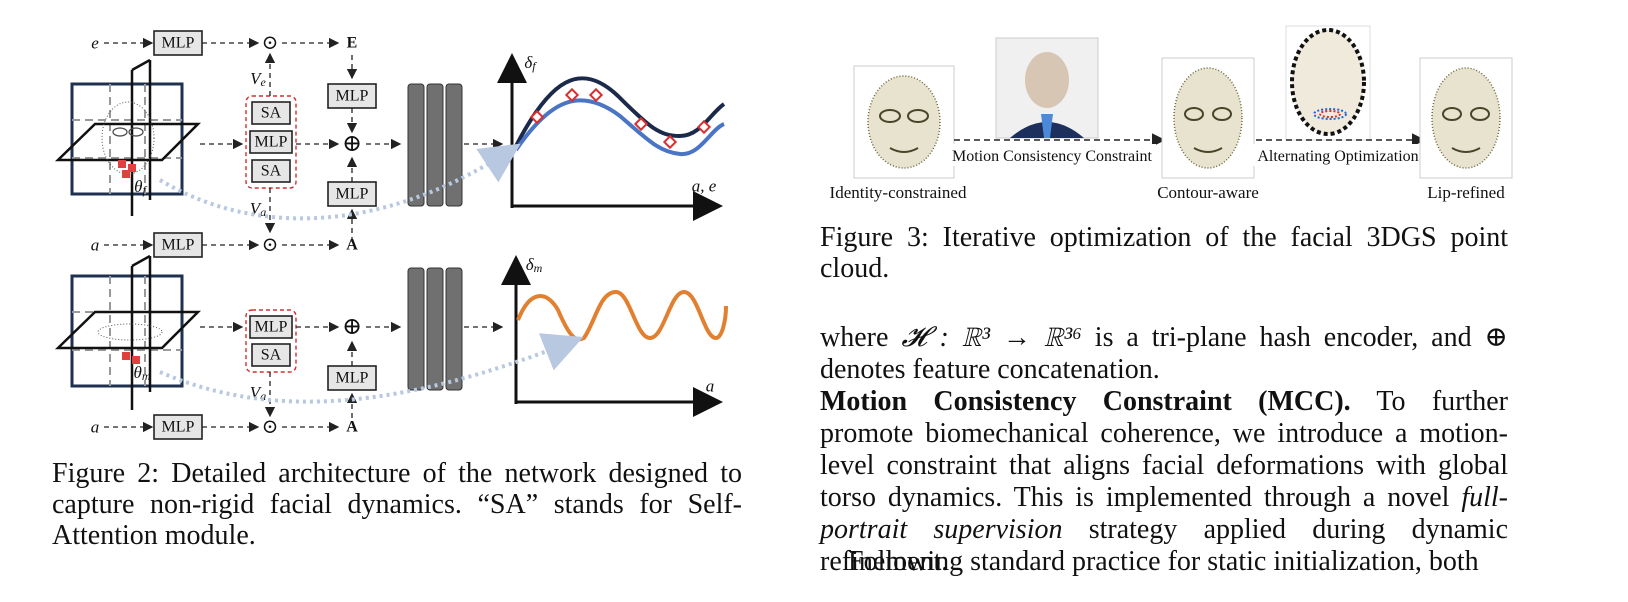 This screenshot has height=602, width=1628. Describe the element at coordinates (352, 245) in the screenshot. I see `output-A-top: A` at that location.